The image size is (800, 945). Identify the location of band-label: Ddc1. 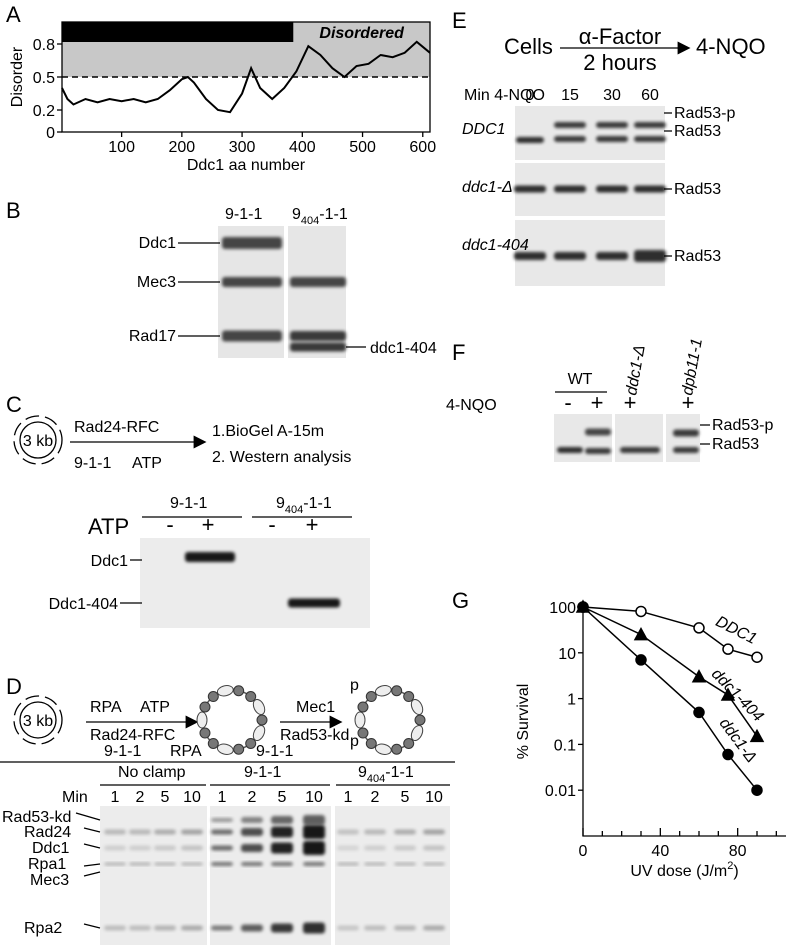
(109, 561).